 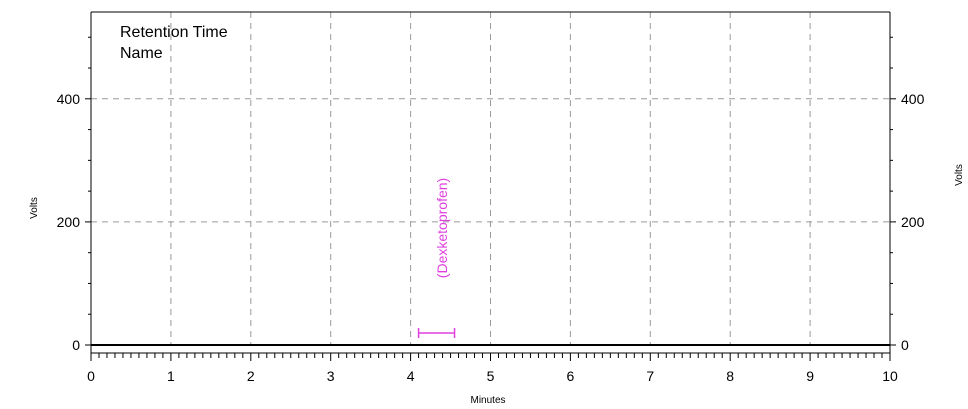 I want to click on x-tick-label: 4, so click(x=411, y=376).